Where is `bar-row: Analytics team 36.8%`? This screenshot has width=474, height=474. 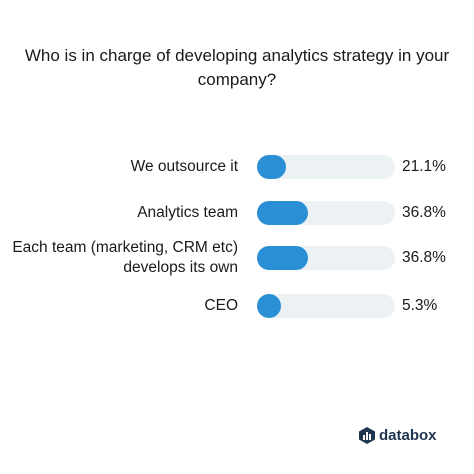
bar-row: Analytics team 36.8% is located at coordinates (237, 213).